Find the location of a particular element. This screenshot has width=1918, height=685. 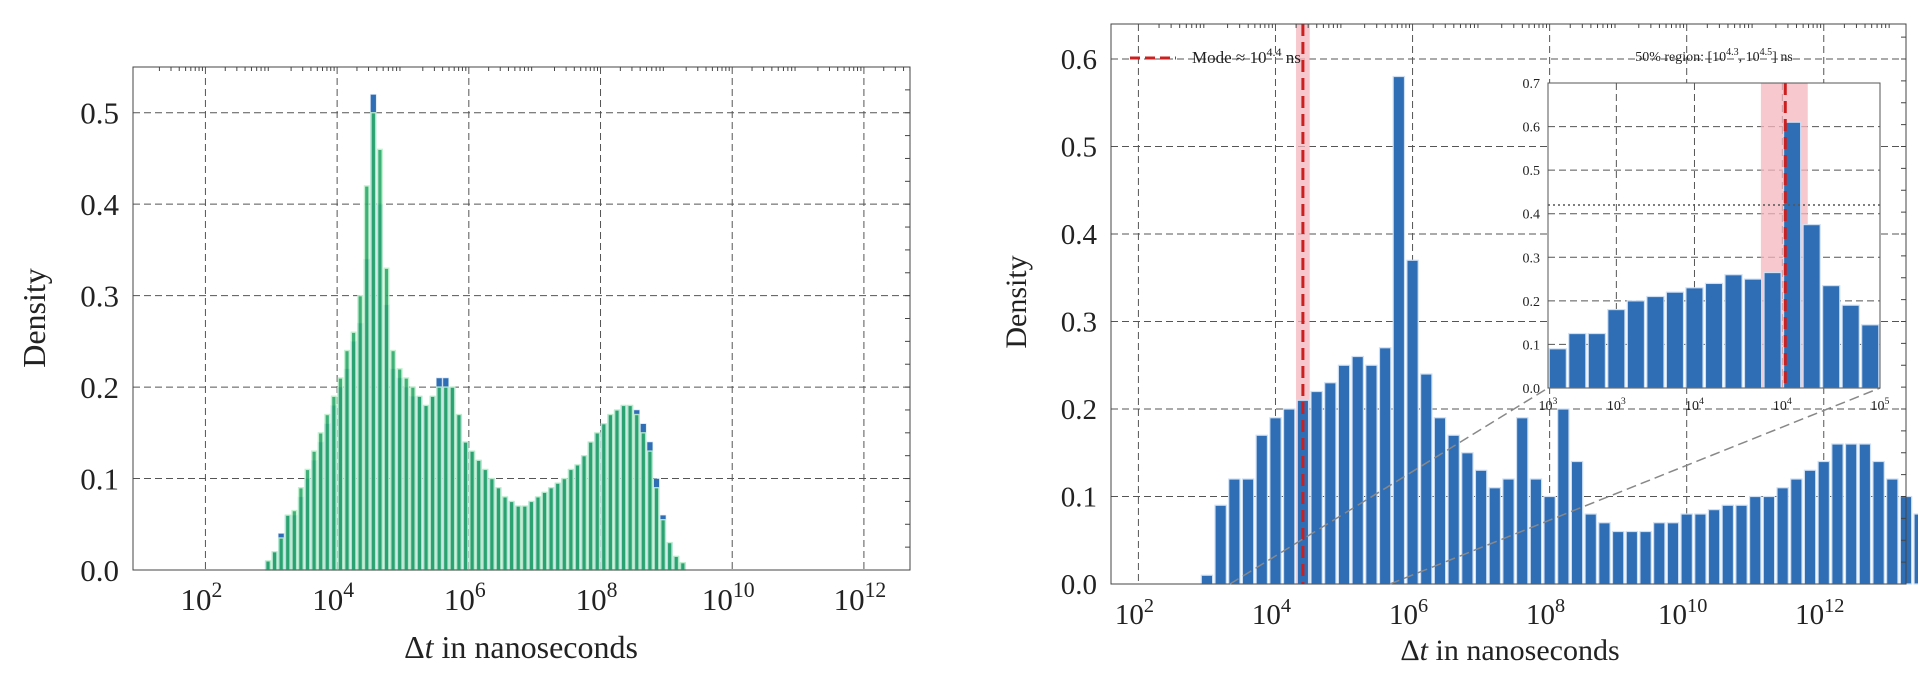

inset-x-tick-label: 10⁵ is located at coordinates (1880, 405).